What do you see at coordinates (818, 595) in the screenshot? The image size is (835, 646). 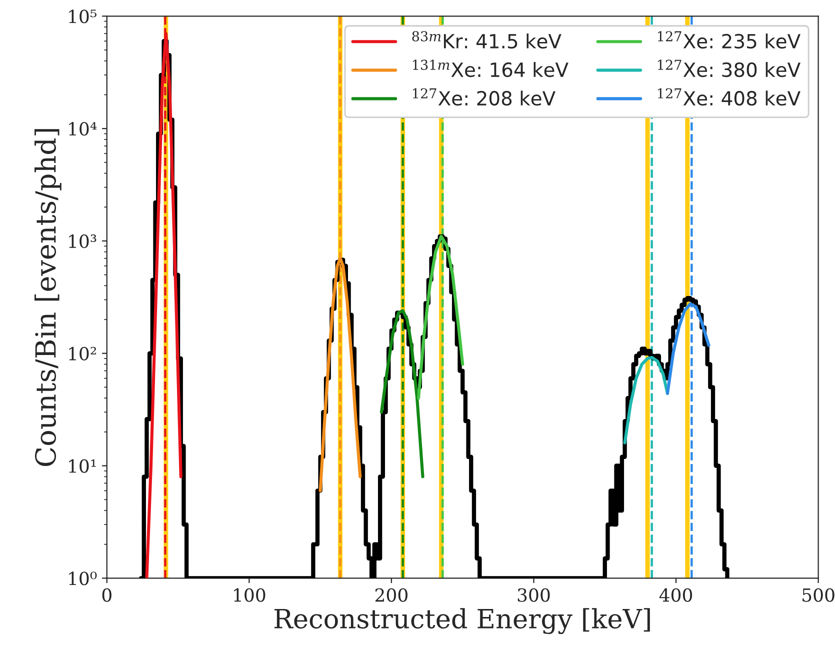 I see `x-tick-label: 500` at bounding box center [818, 595].